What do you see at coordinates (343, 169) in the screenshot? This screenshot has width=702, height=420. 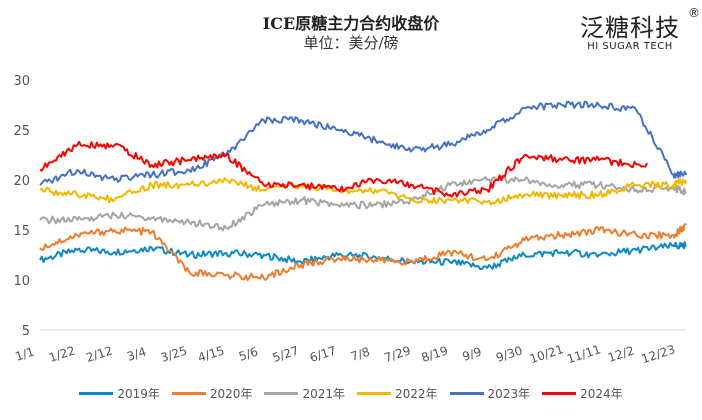 I see `series-line-2024` at bounding box center [343, 169].